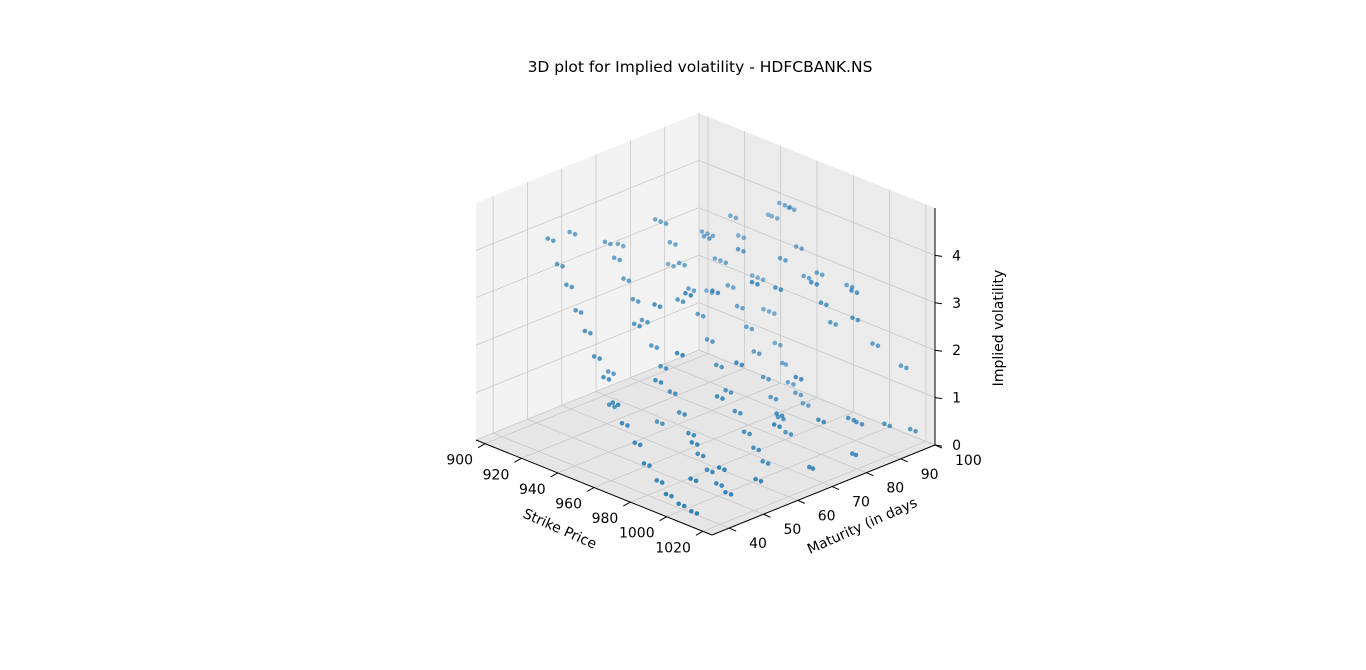  What do you see at coordinates (587, 300) in the screenshot?
I see `grid-line-z-left` at bounding box center [587, 300].